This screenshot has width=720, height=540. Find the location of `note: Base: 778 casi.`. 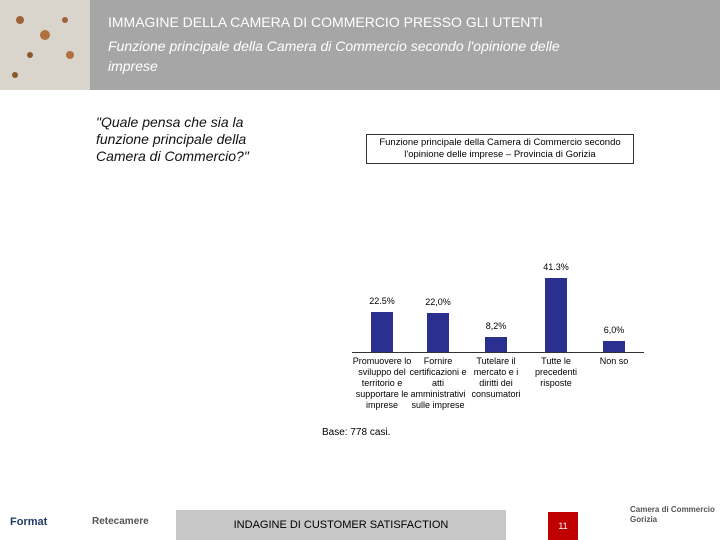

note: Base: 778 casi. is located at coordinates (356, 432).